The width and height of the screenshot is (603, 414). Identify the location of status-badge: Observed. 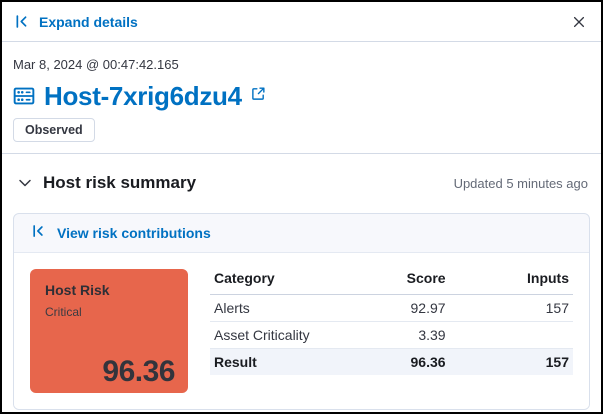
(54, 130).